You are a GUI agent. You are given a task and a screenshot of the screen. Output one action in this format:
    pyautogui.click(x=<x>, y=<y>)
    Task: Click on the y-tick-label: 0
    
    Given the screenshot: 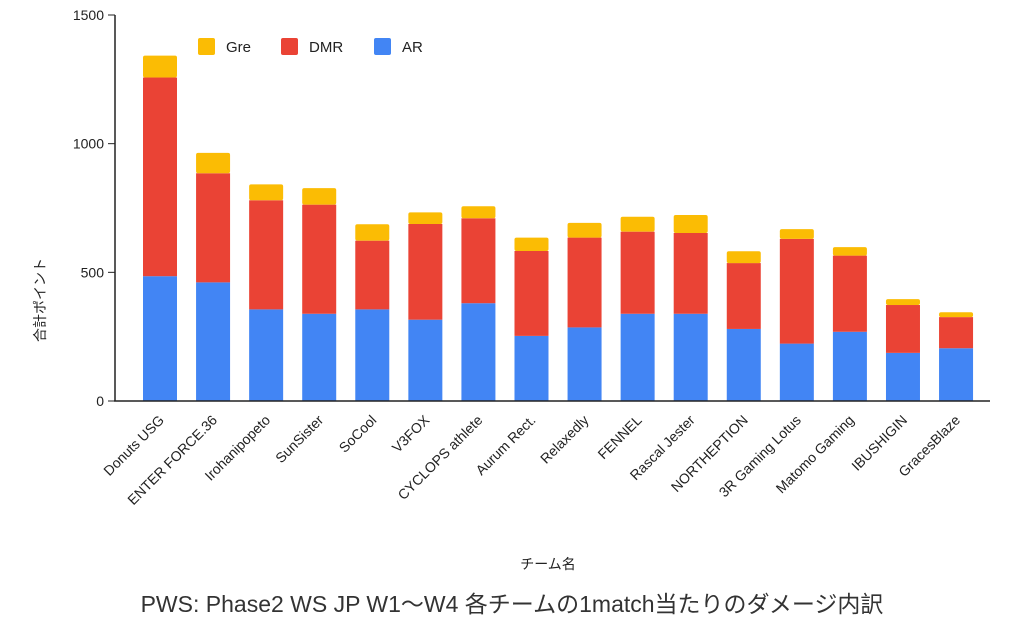 What is the action you would take?
    pyautogui.click(x=100, y=401)
    